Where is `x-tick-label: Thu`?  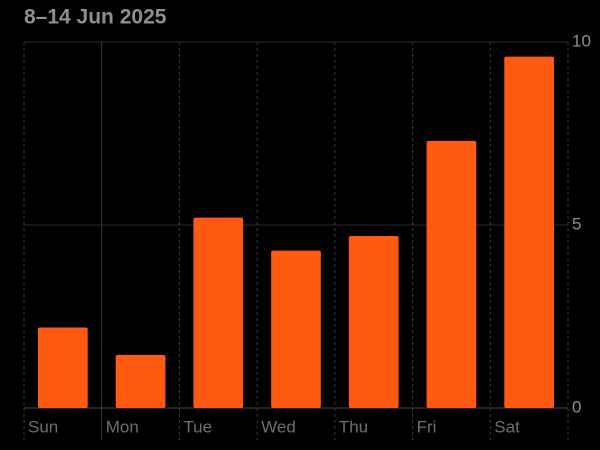
x-tick-label: Thu is located at coordinates (353, 426).